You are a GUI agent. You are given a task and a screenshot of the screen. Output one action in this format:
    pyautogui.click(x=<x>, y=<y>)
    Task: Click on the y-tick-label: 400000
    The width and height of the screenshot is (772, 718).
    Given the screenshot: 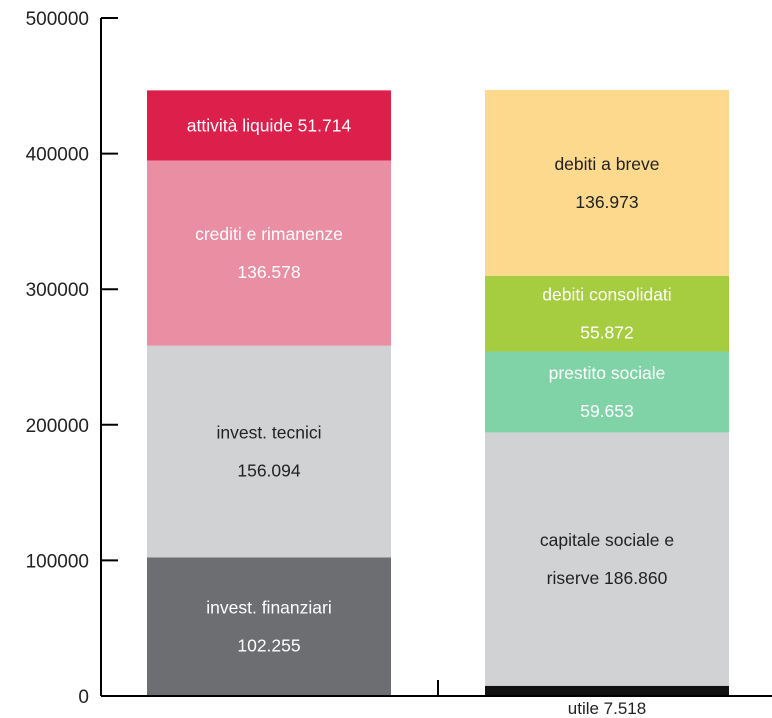 What is the action you would take?
    pyautogui.click(x=57, y=155)
    